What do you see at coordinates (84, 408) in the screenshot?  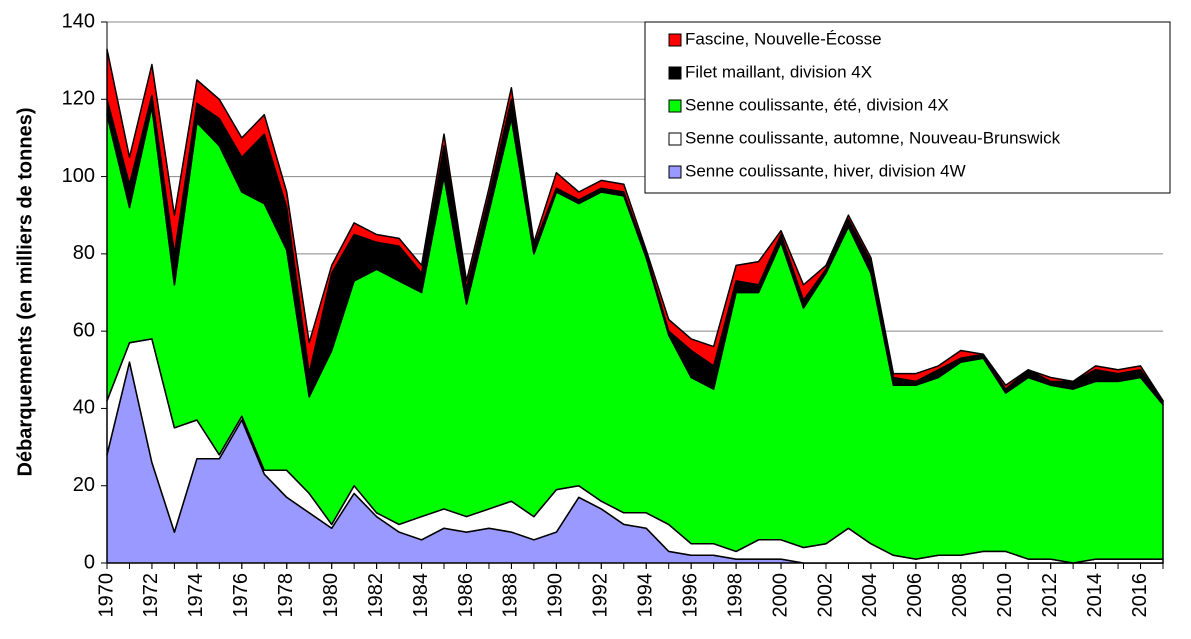 I see `y-tick-label: 40` at bounding box center [84, 408].